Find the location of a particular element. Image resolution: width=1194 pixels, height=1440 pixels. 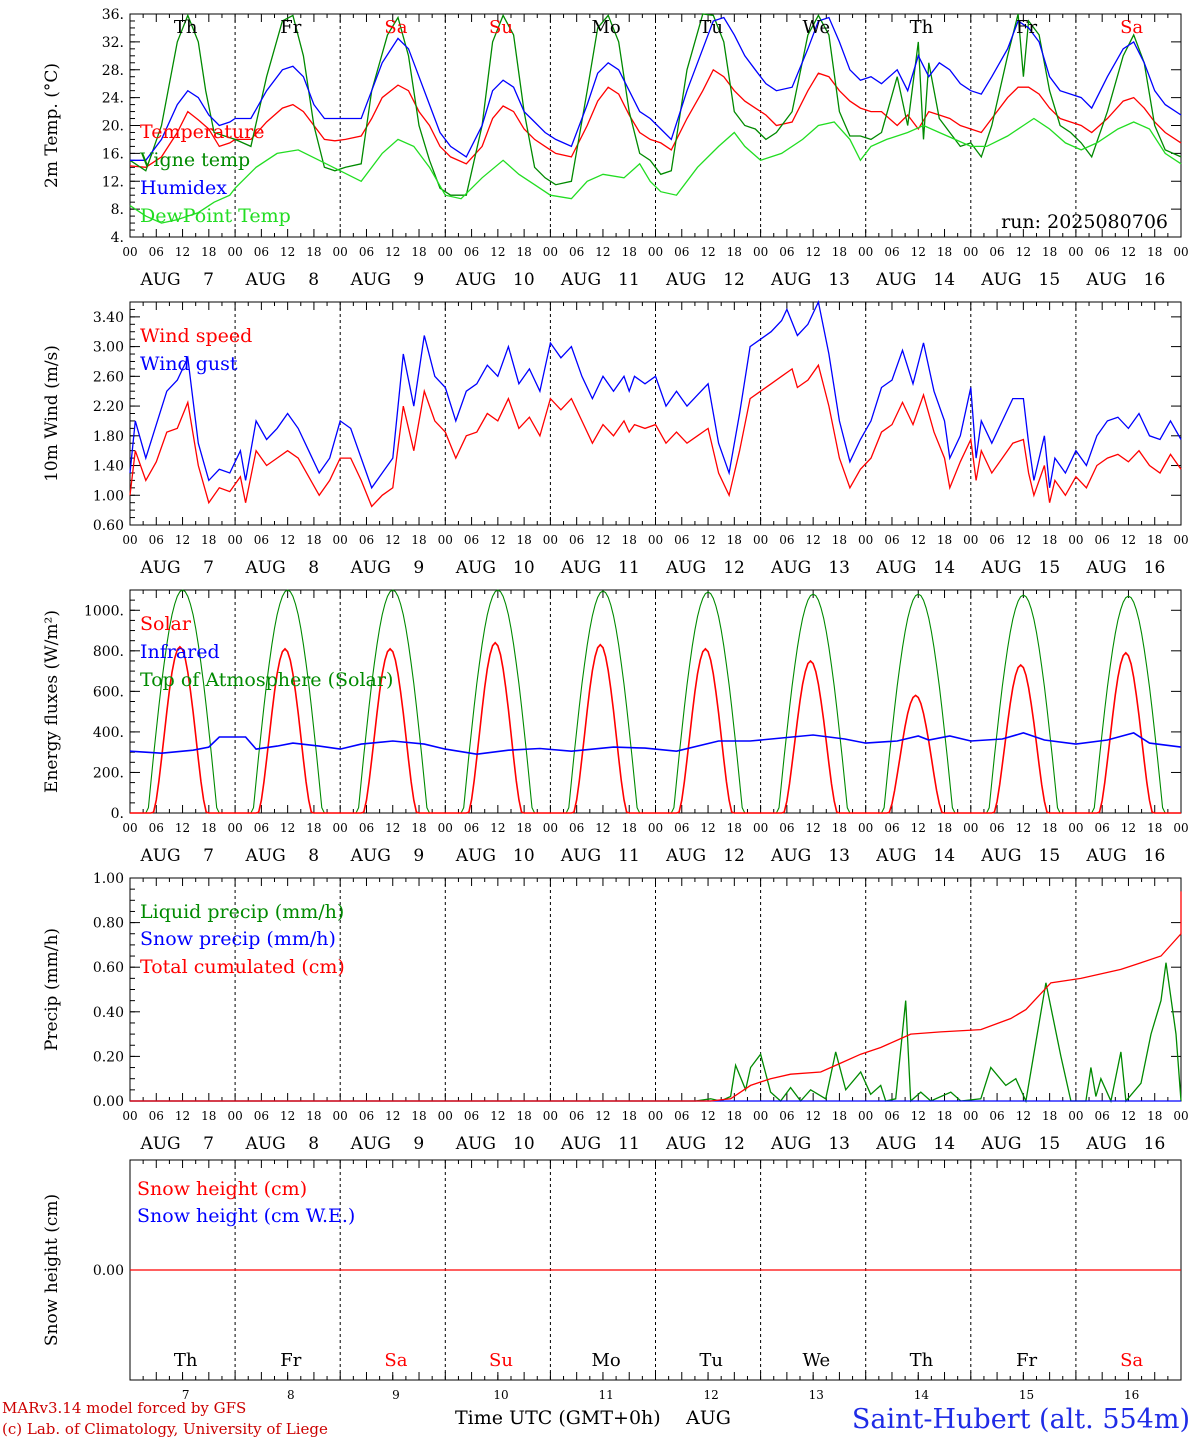

y-tick-label: 0.00 is located at coordinates (108, 1102).